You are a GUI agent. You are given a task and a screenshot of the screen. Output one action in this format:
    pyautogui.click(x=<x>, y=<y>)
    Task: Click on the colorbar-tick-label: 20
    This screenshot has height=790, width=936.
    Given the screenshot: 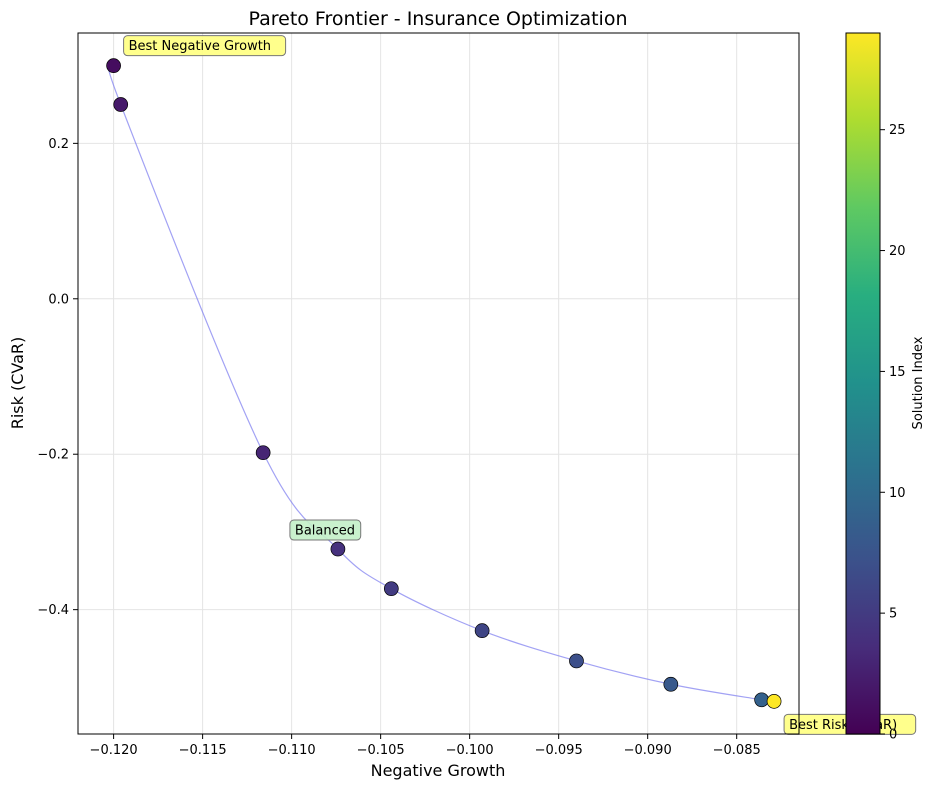 What is the action you would take?
    pyautogui.click(x=897, y=251)
    